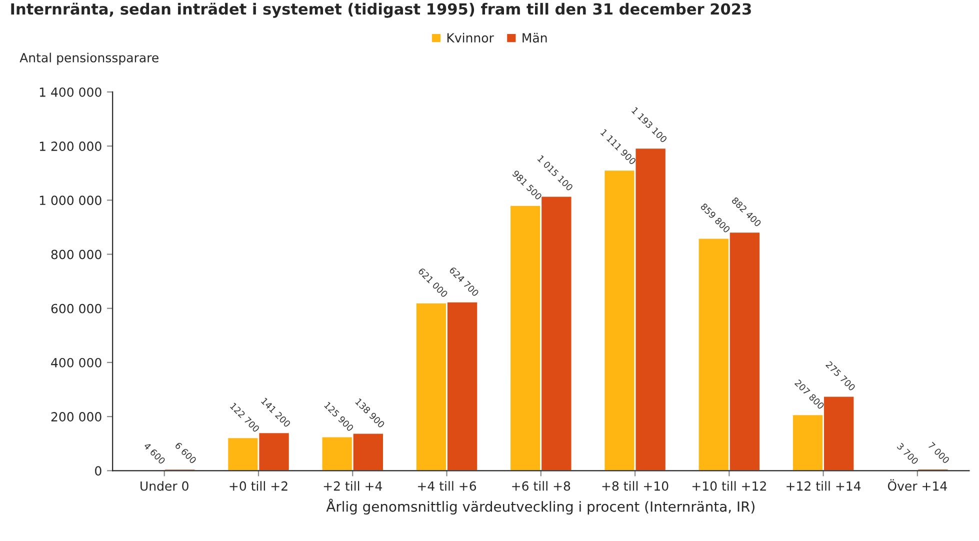 The image size is (979, 541). I want to click on y-tick-label: 1 400 000, so click(71, 92).